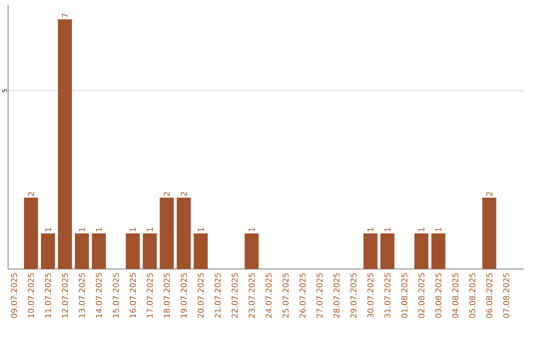  Describe the element at coordinates (81, 295) in the screenshot. I see `x-tick-label: 13.07.2025` at that location.